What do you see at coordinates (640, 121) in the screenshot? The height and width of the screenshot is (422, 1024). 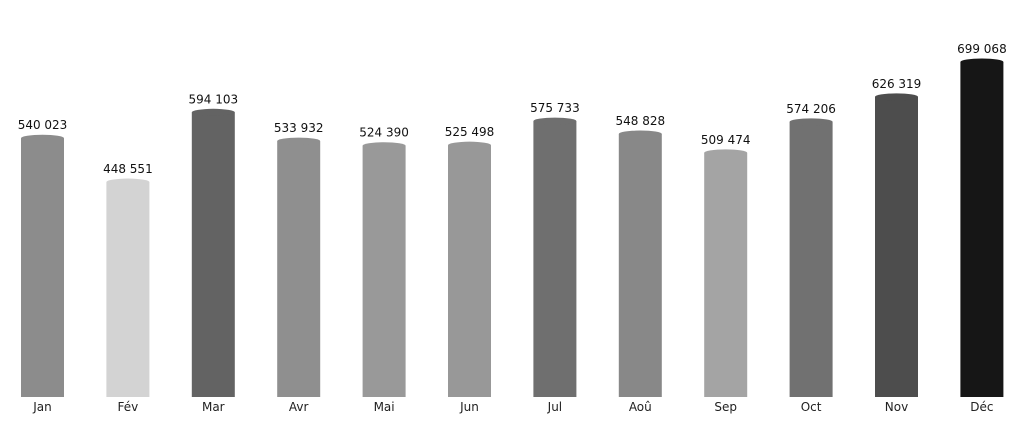 I see `data-label-7: 548 828` at bounding box center [640, 121].